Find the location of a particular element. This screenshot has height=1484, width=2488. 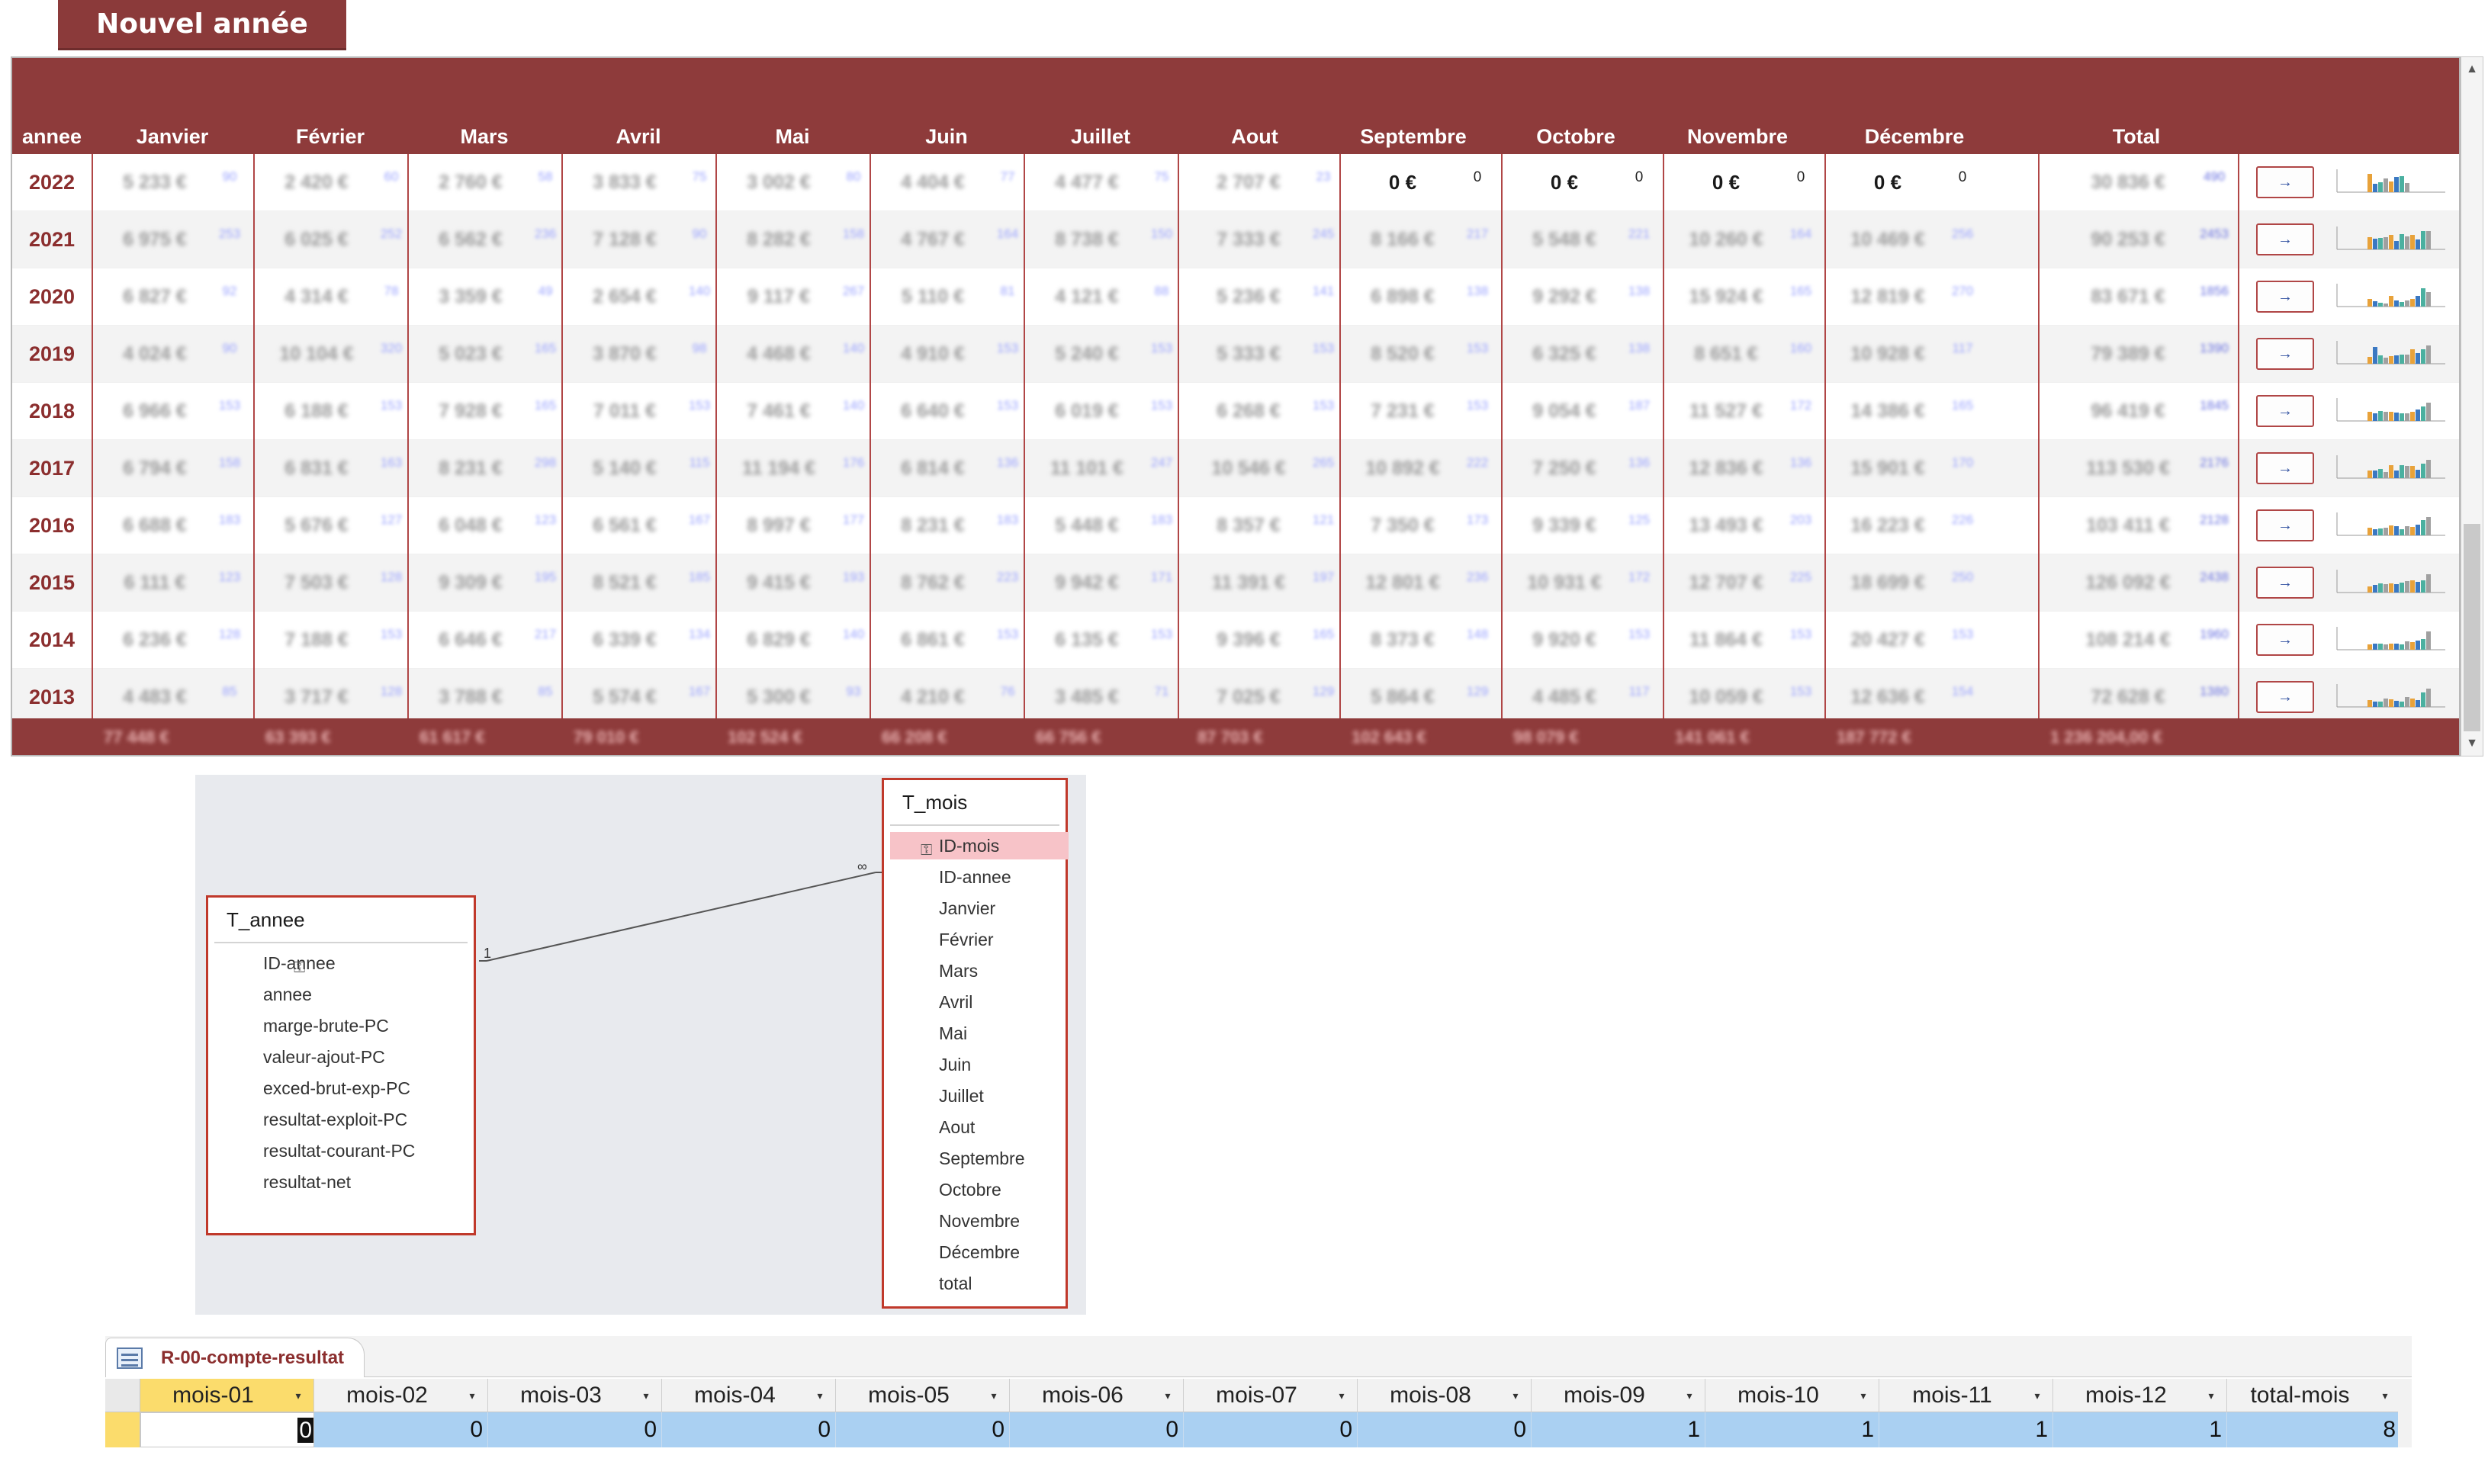

datasheet-column-header: mois-06 ▾ is located at coordinates (1097, 1396).